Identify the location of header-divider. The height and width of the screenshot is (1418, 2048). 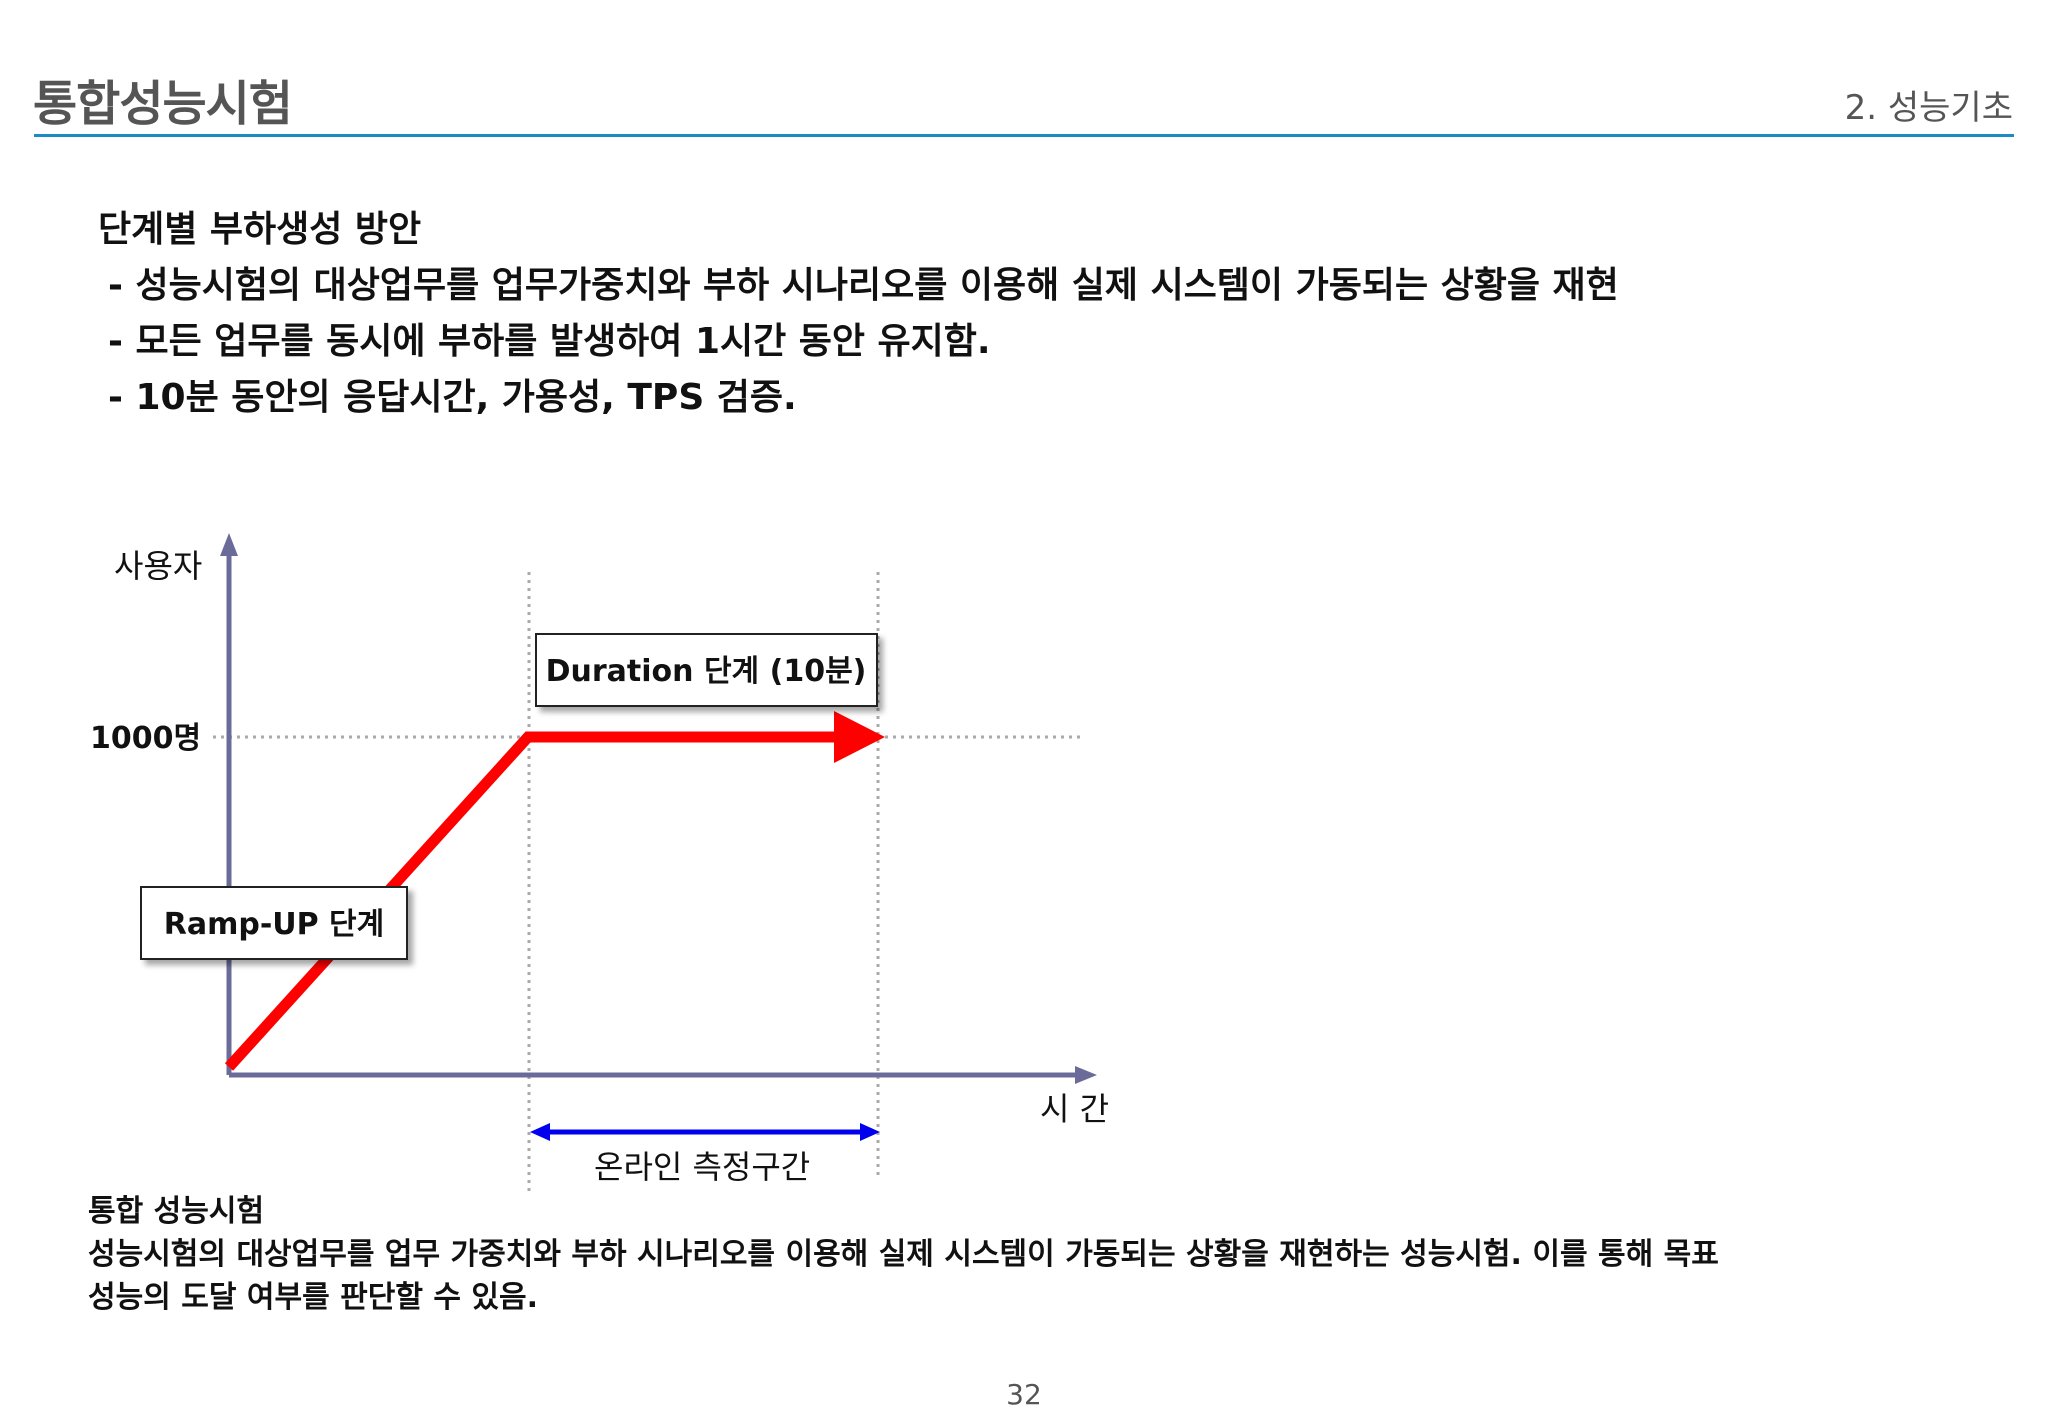
(1024, 135).